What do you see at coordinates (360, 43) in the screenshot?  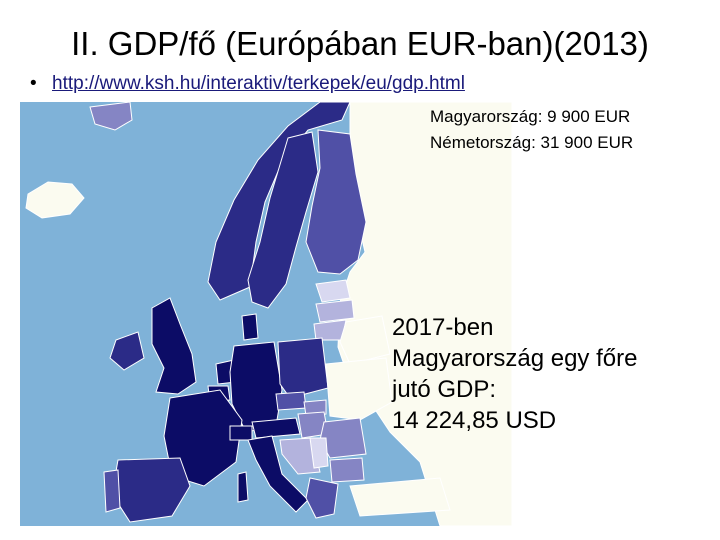 I see `slide-title: II. GDP/fő (Európában EUR-ban)(2013)` at bounding box center [360, 43].